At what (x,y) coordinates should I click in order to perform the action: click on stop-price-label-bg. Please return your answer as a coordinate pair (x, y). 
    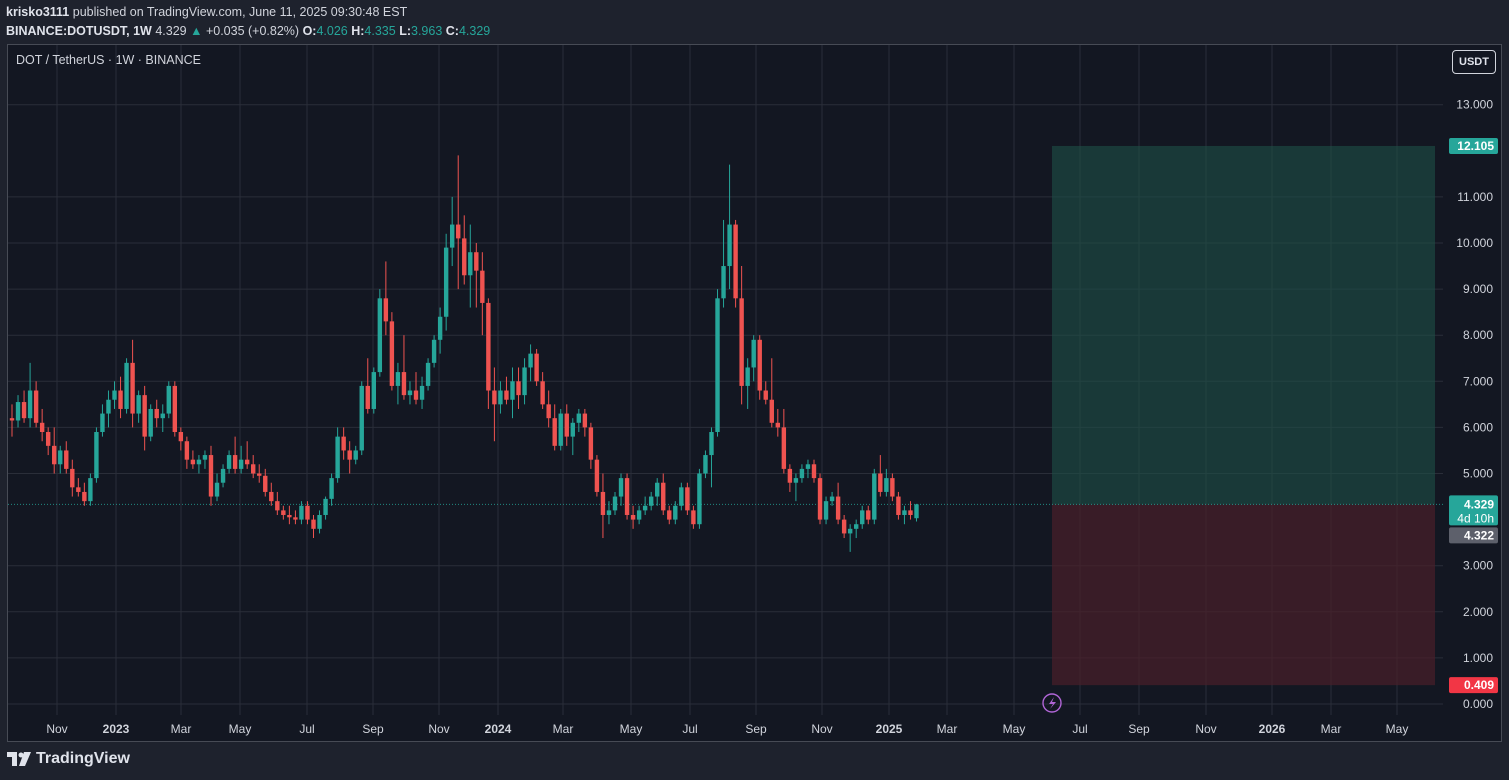
    Looking at the image, I should click on (1473, 685).